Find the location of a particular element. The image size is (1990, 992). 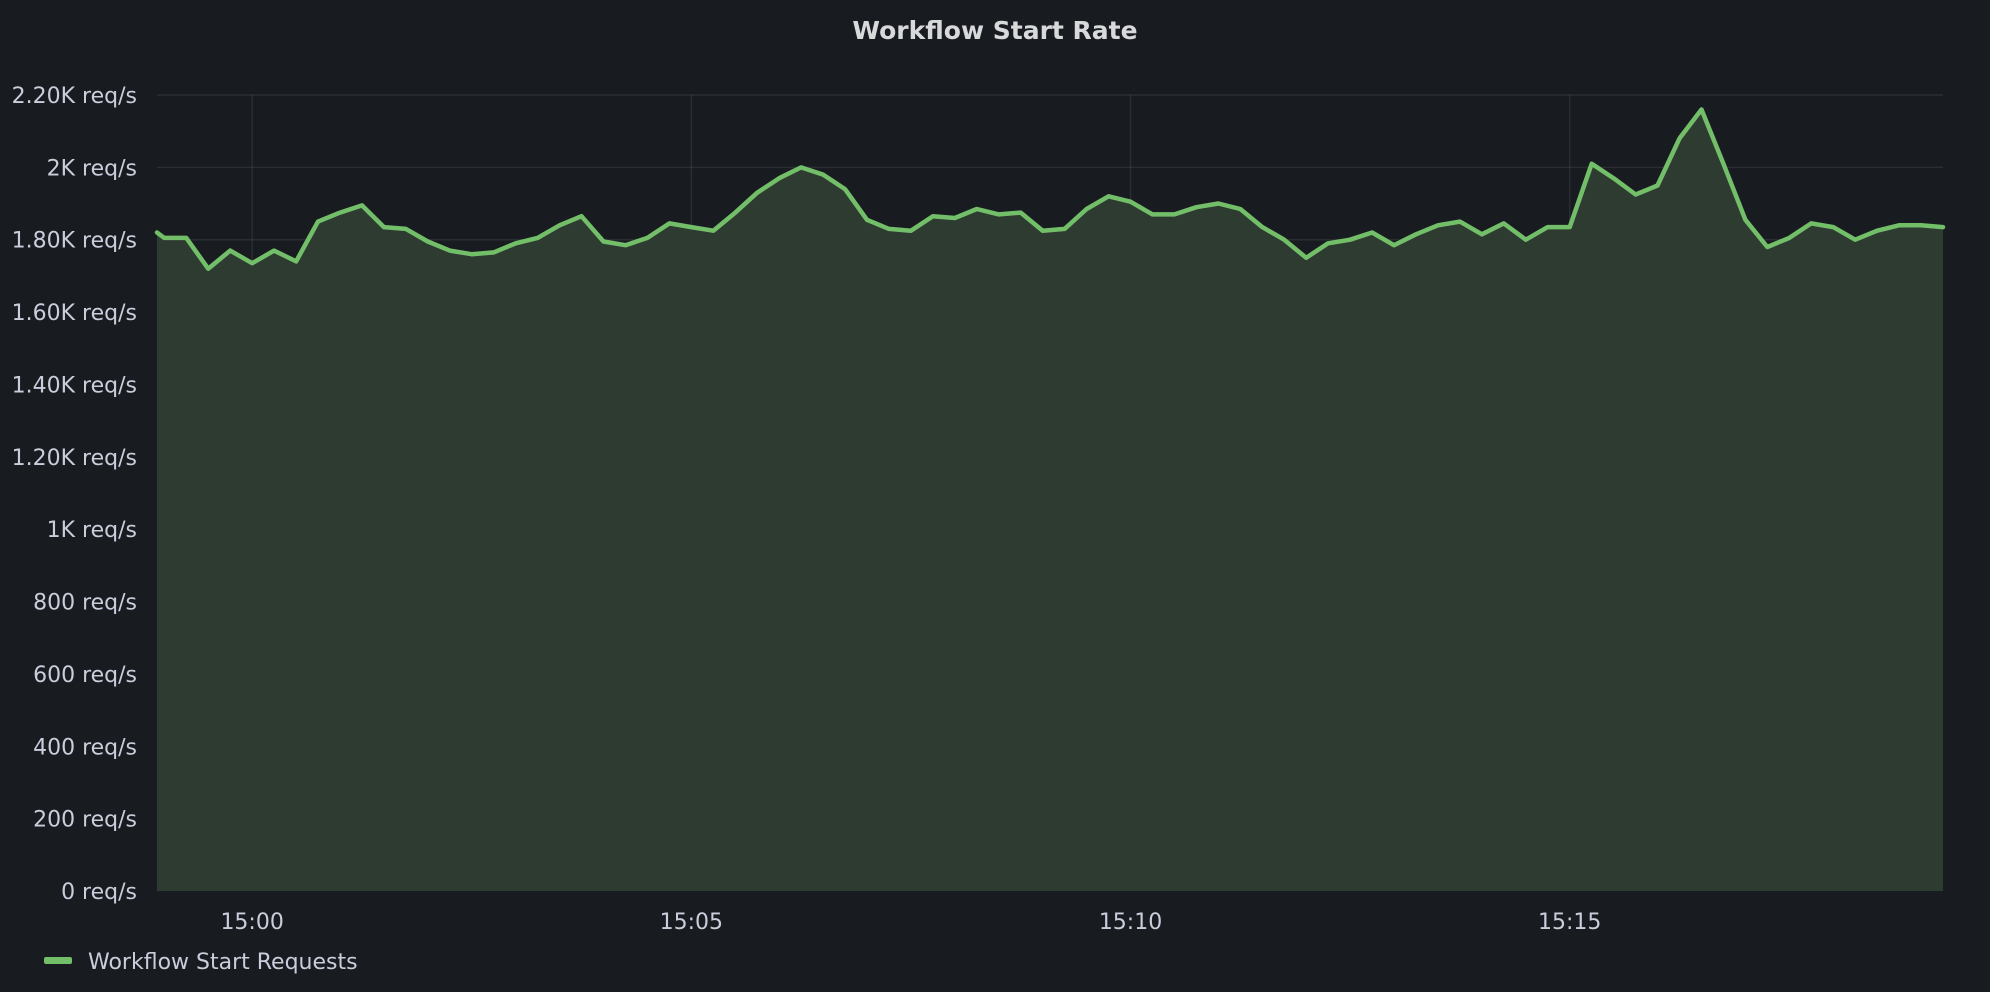

y-tick-label: 1.60K req/s is located at coordinates (74, 313).